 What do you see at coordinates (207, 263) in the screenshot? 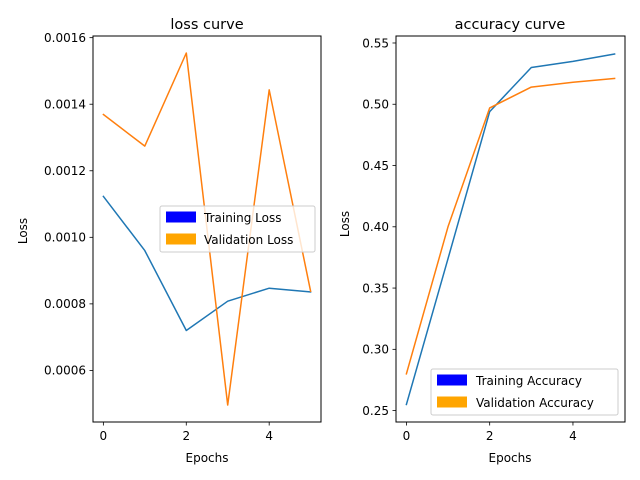
I see `series-line-training` at bounding box center [207, 263].